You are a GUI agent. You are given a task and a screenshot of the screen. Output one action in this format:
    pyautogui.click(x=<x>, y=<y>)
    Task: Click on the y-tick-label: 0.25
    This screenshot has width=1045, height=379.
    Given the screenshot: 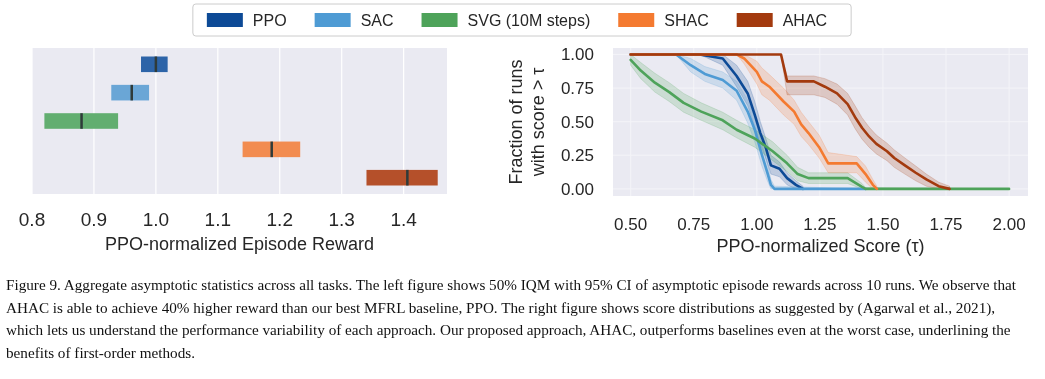 What is the action you would take?
    pyautogui.click(x=577, y=156)
    